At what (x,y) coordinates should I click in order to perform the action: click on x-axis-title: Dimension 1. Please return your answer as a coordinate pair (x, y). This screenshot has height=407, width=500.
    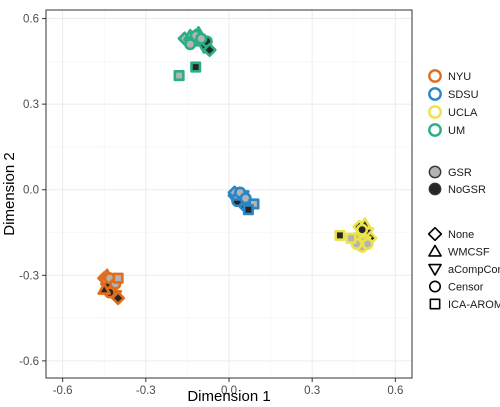
    Looking at the image, I should click on (228, 396).